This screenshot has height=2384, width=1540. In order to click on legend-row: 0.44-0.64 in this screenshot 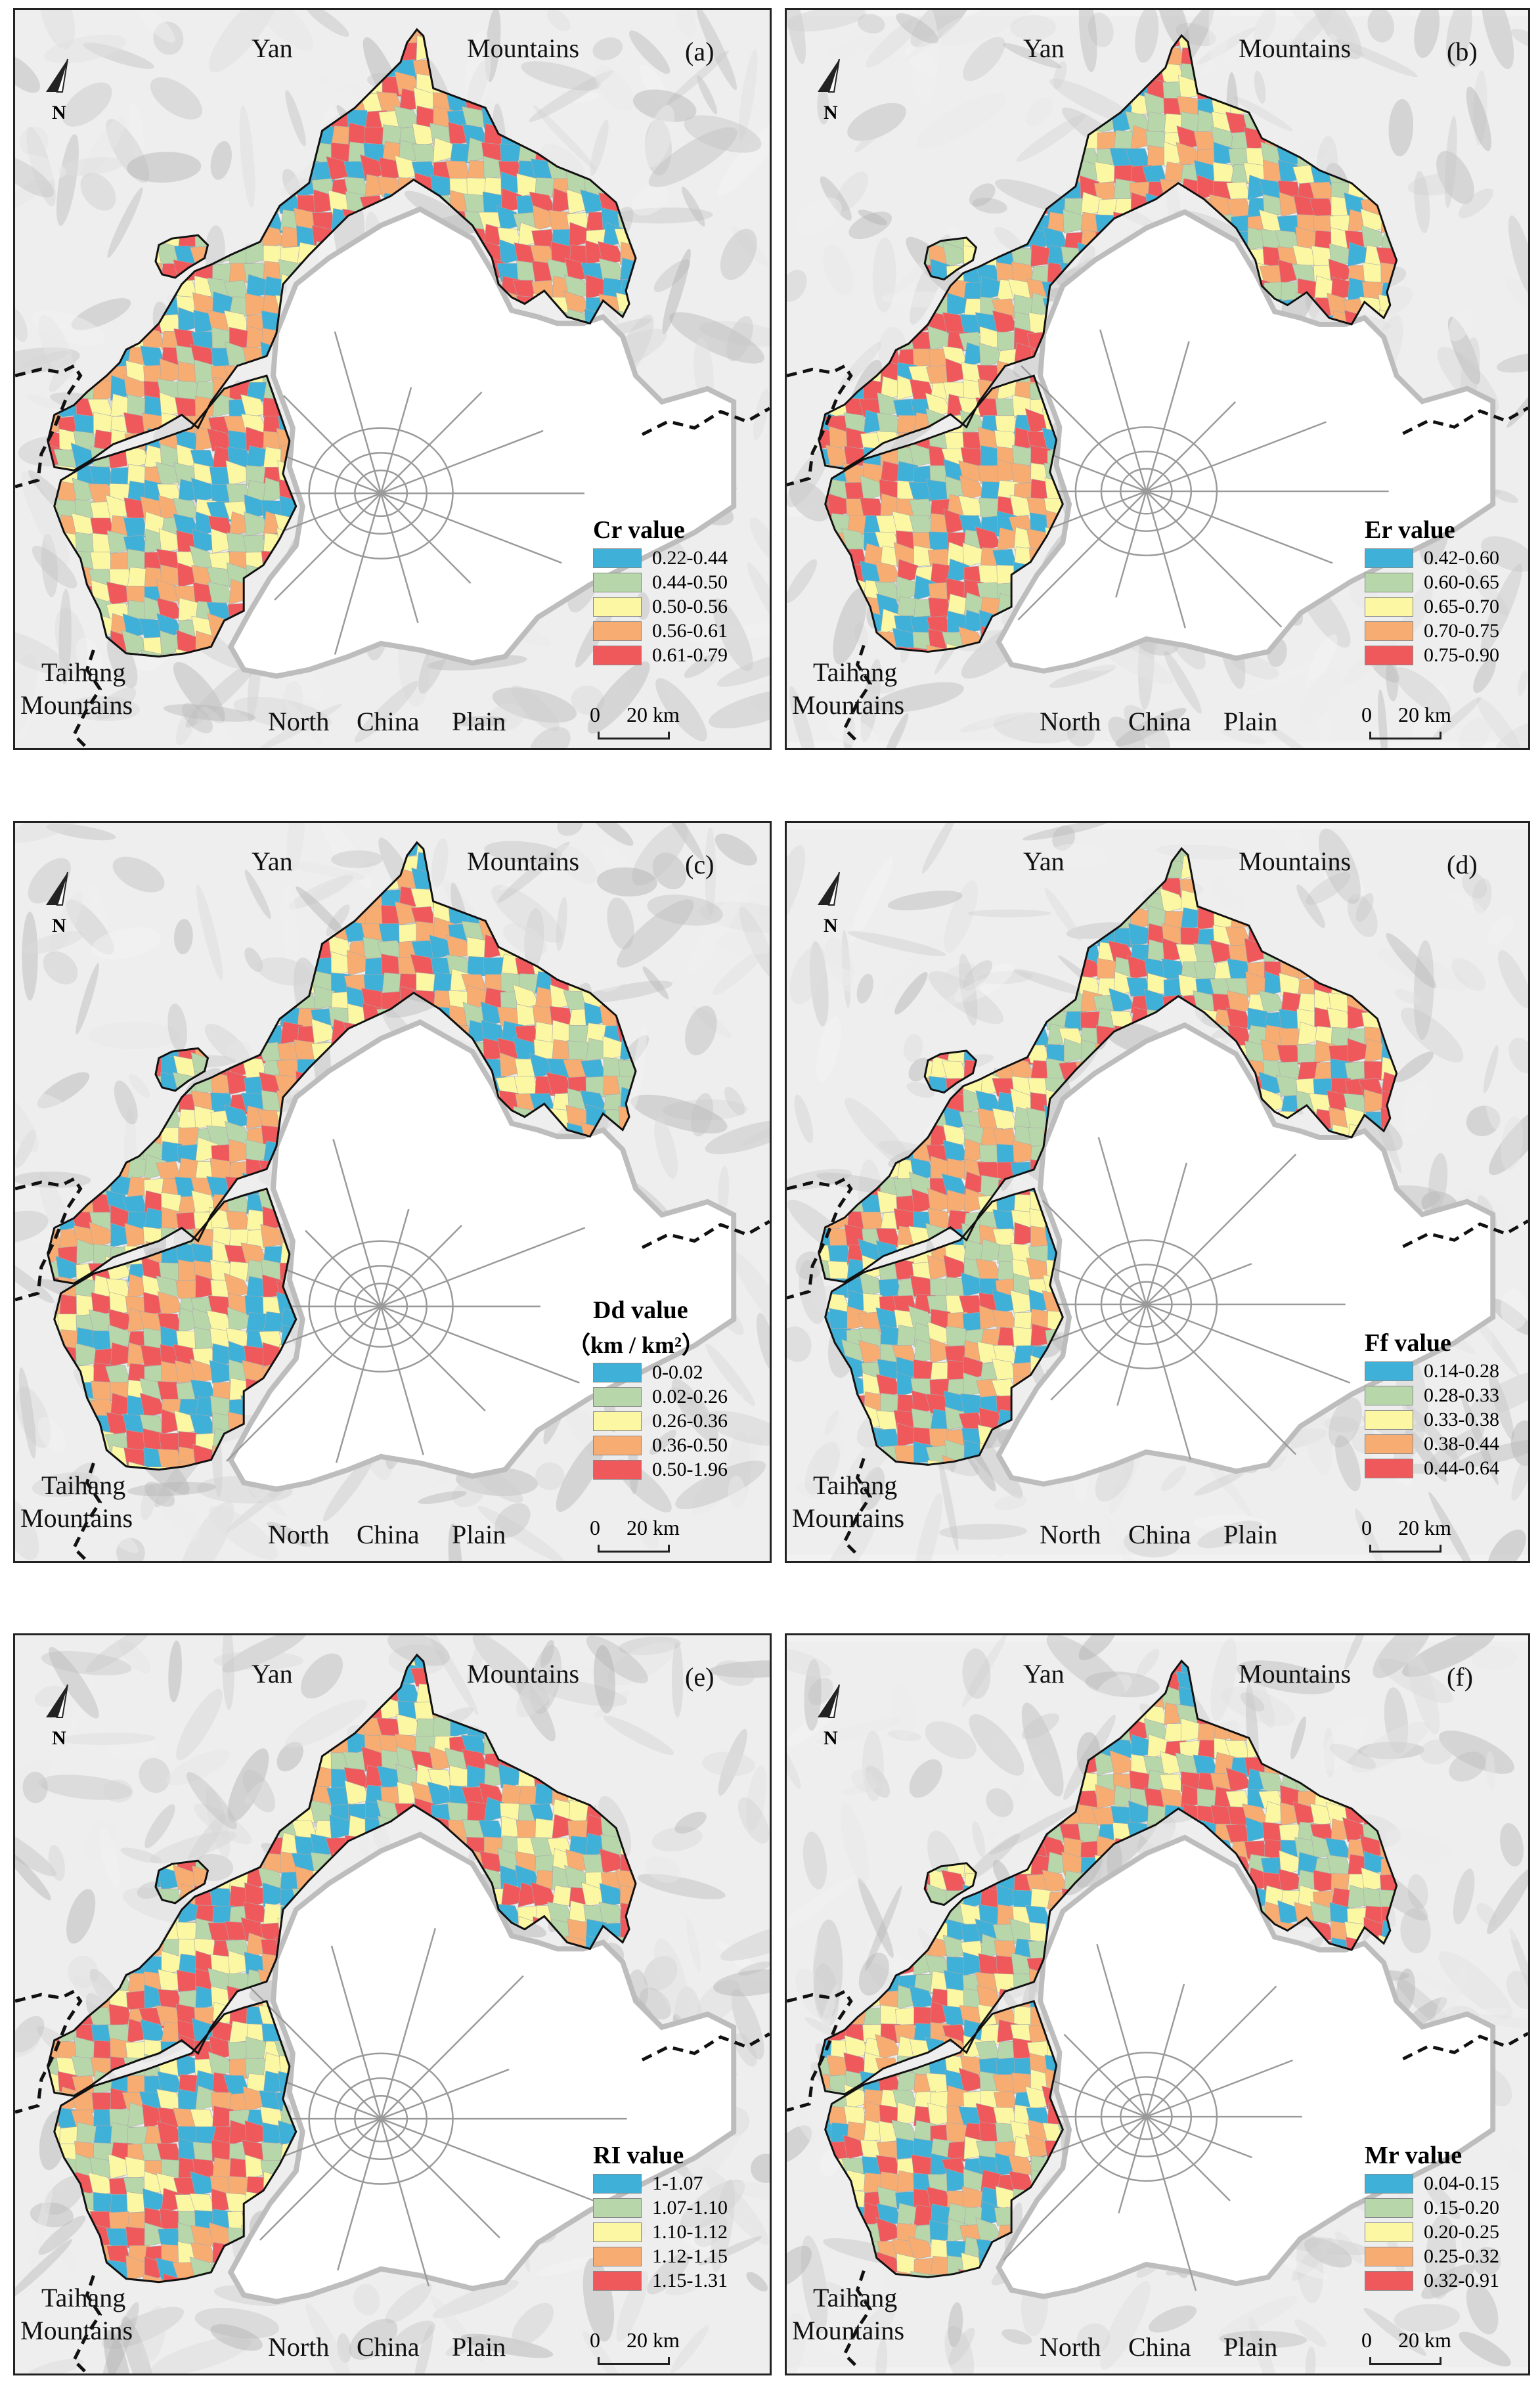, I will do `click(1432, 1468)`.